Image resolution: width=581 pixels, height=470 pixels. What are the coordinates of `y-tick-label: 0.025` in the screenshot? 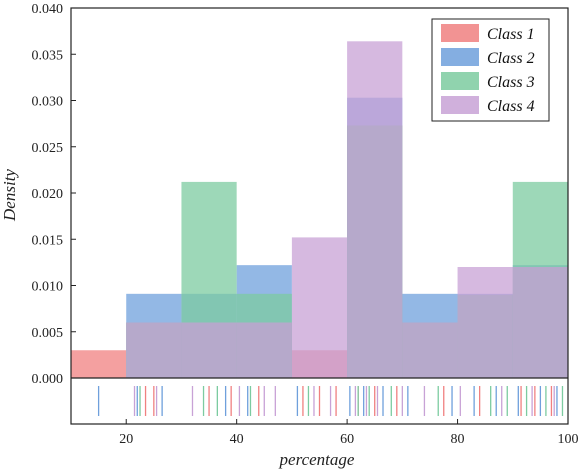 It's located at (48, 148).